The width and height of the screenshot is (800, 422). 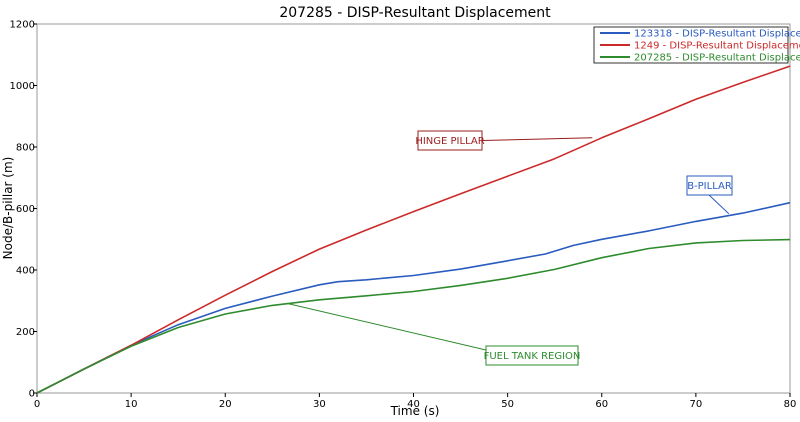 What do you see at coordinates (225, 404) in the screenshot?
I see `x-tick-label: 20` at bounding box center [225, 404].